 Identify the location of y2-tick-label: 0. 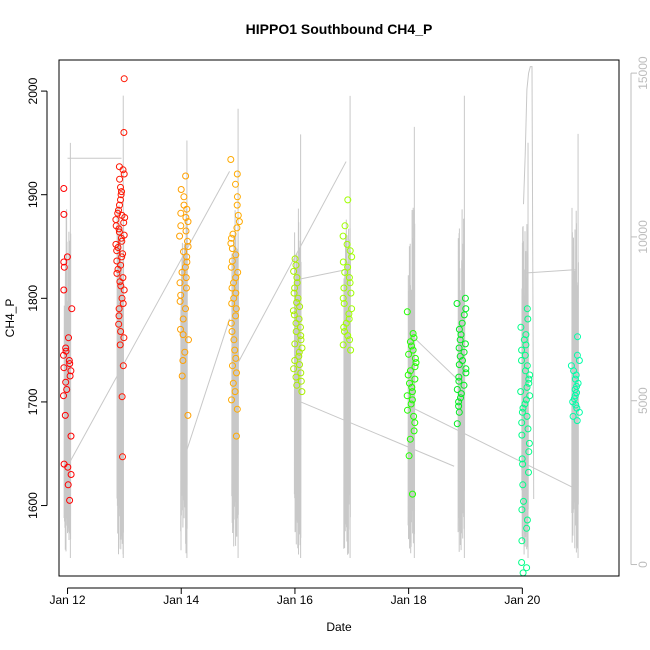
(643, 564).